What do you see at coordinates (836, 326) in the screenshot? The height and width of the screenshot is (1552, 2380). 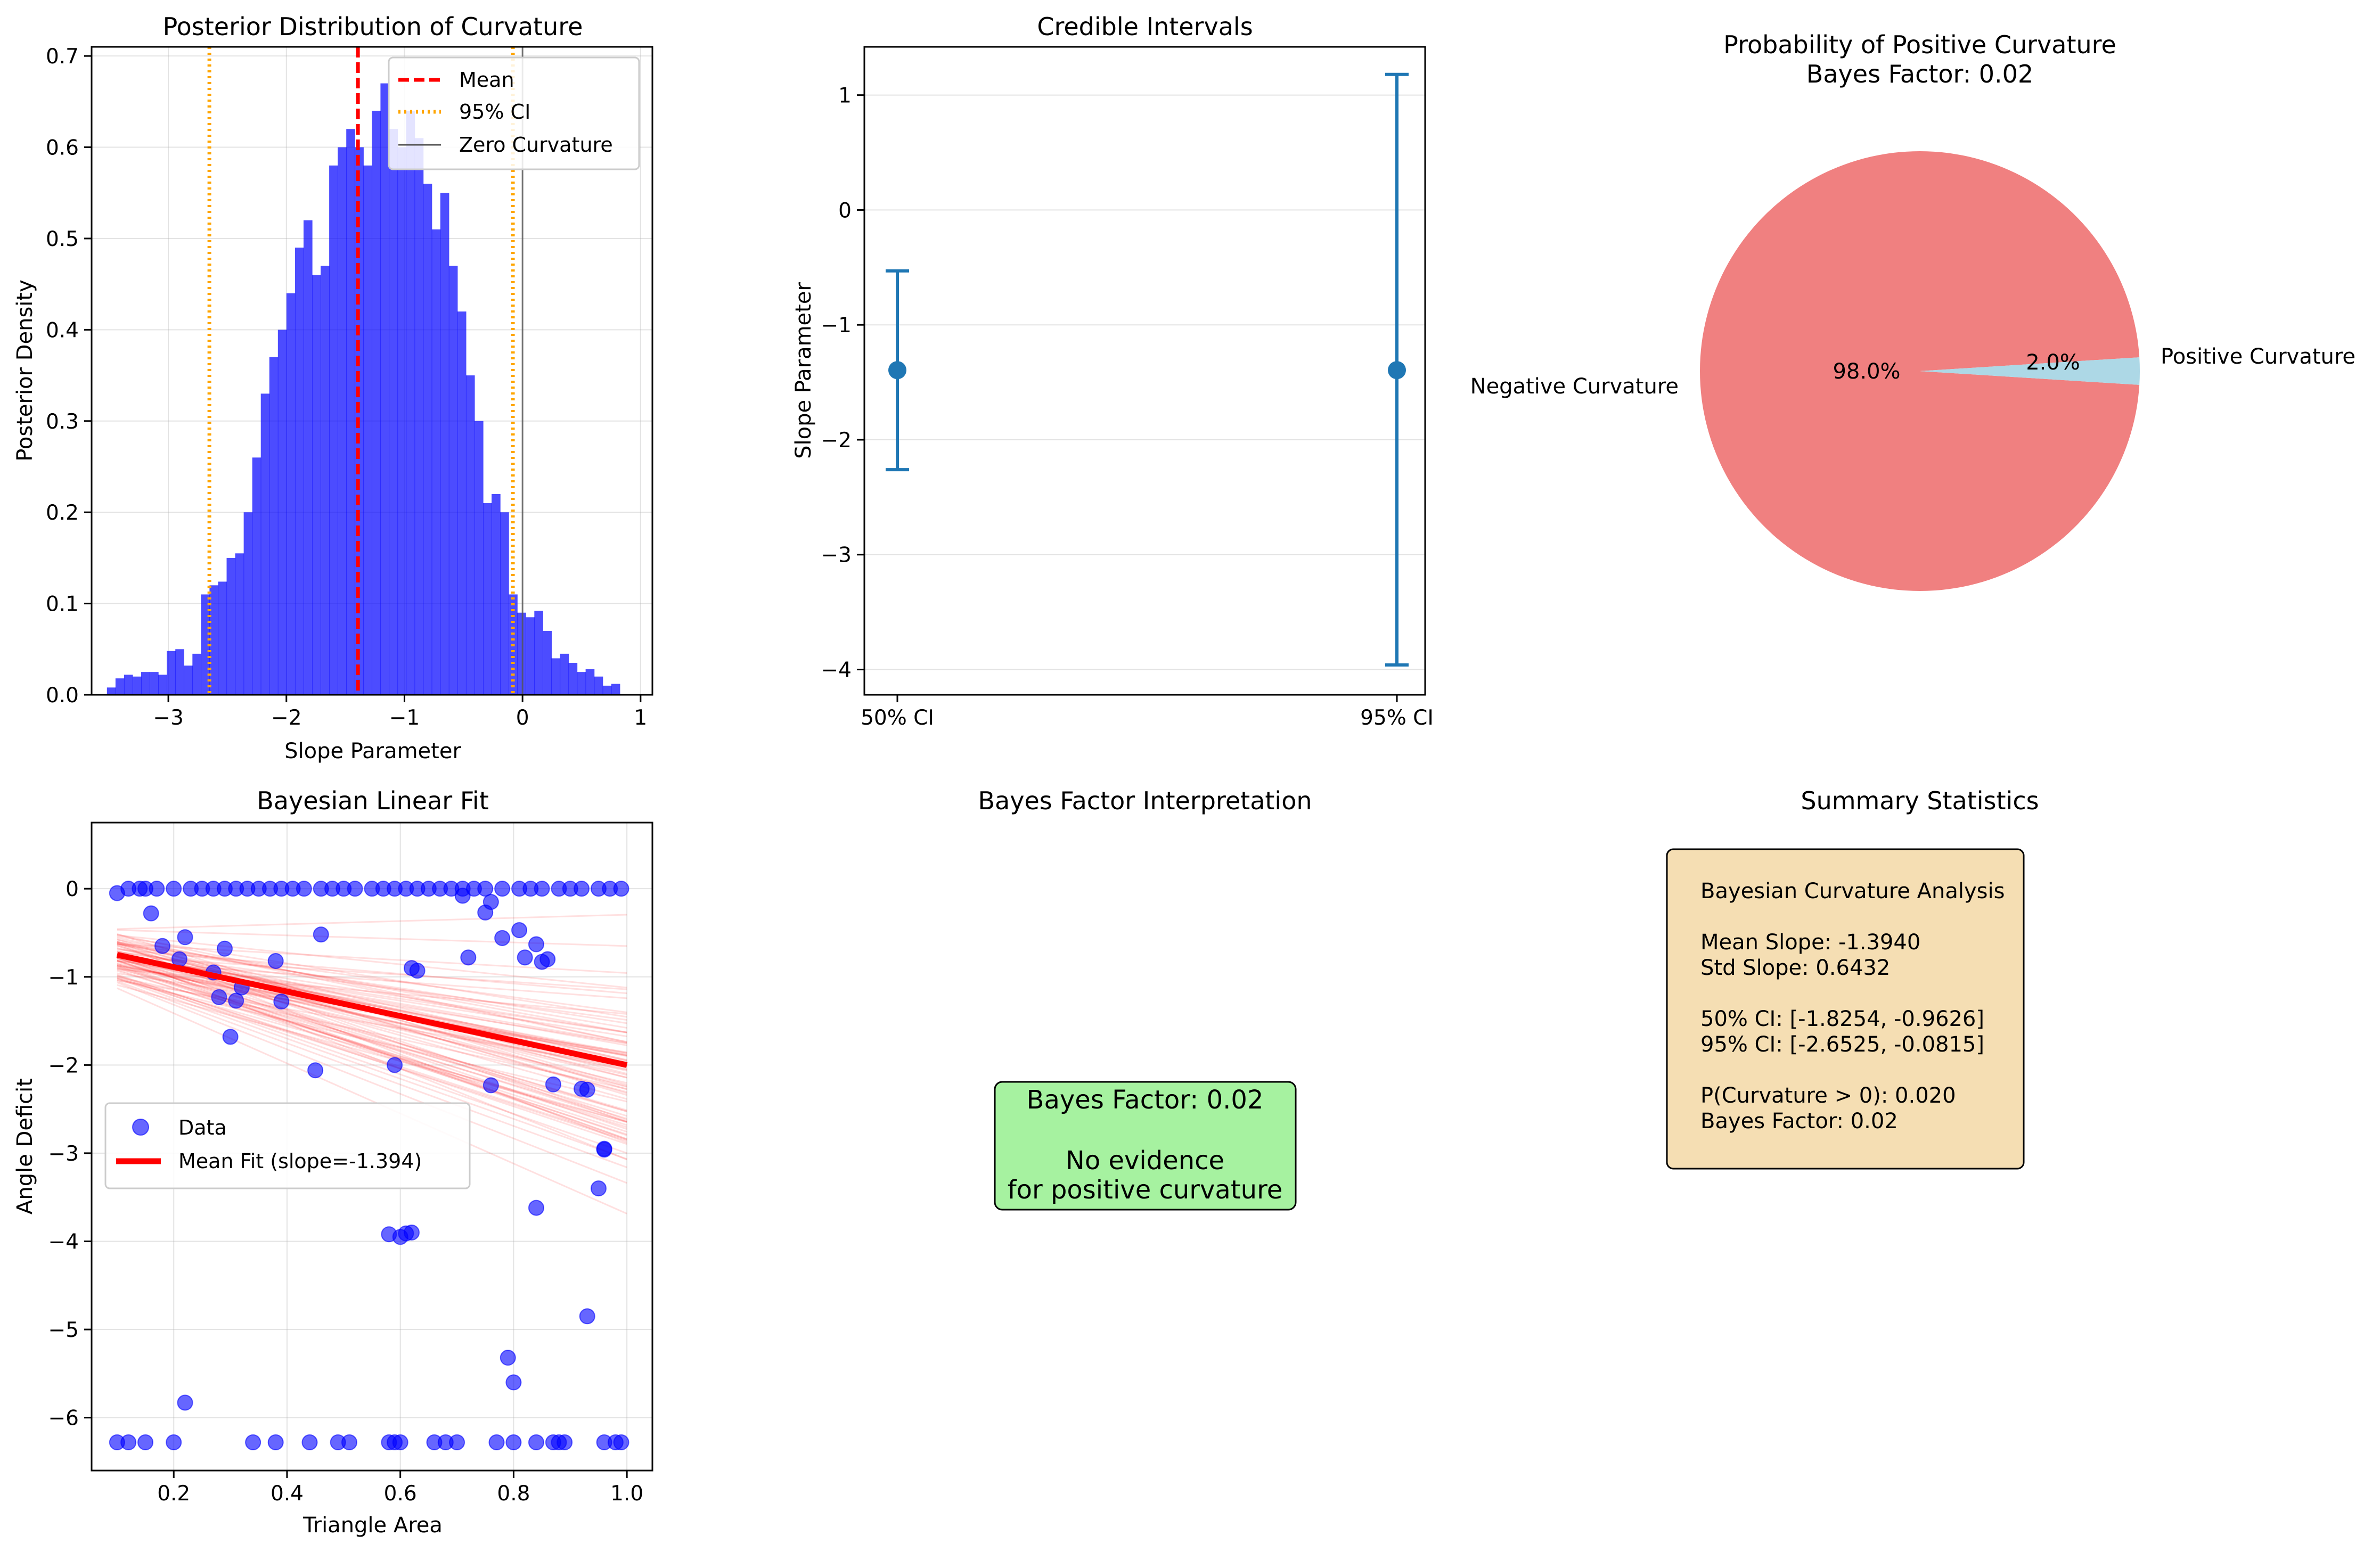 I see `y-tick-label: −1` at bounding box center [836, 326].